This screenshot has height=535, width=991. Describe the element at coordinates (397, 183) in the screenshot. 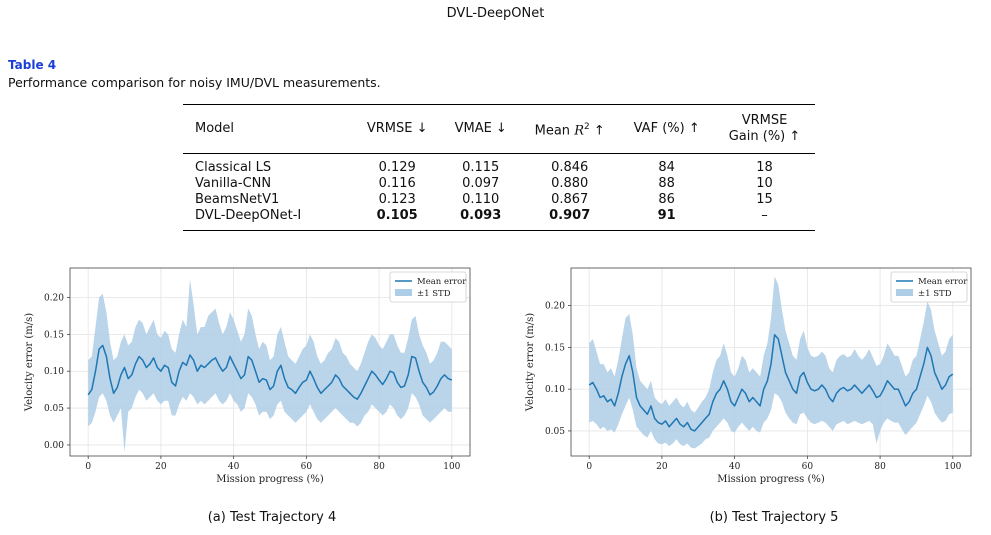

I see `cell-vrmse: 0.116` at that location.